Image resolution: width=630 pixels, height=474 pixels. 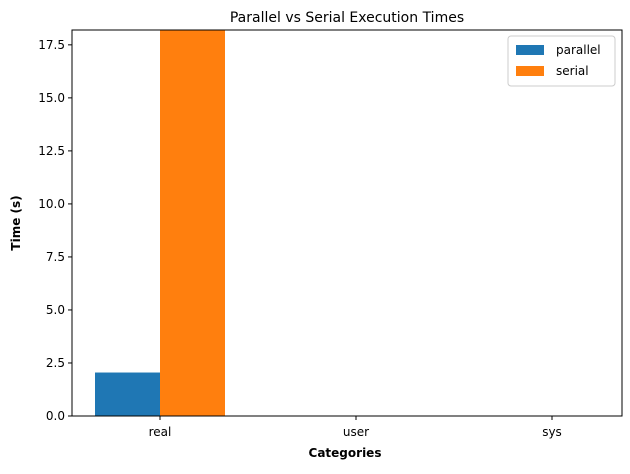 What do you see at coordinates (55, 257) in the screenshot?
I see `y-tick-label: 7.5` at bounding box center [55, 257].